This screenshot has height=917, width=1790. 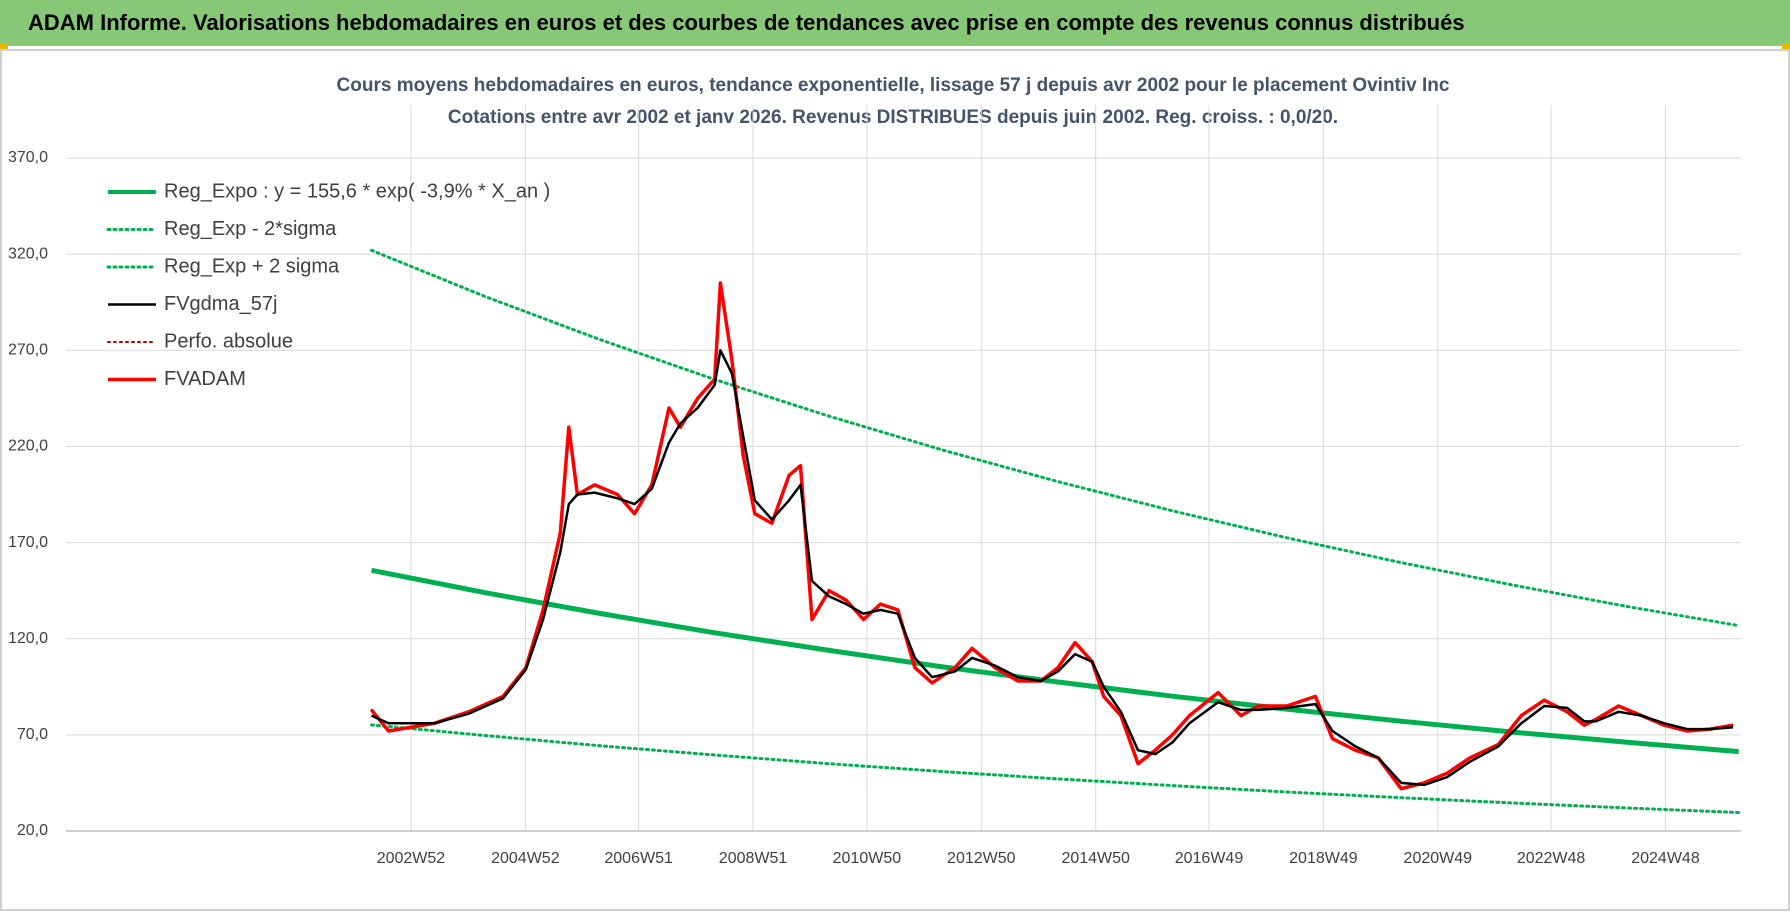 What do you see at coordinates (252, 266) in the screenshot?
I see `legend-label: Reg_Exp + 2 sigma` at bounding box center [252, 266].